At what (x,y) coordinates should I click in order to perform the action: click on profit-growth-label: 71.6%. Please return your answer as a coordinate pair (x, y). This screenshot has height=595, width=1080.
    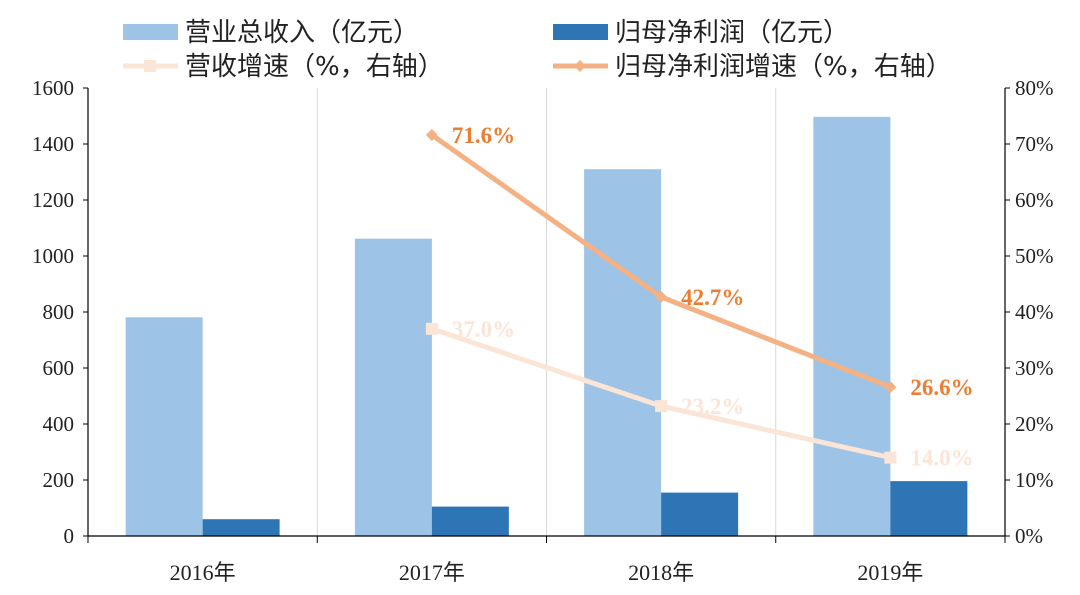
    Looking at the image, I should click on (483, 135).